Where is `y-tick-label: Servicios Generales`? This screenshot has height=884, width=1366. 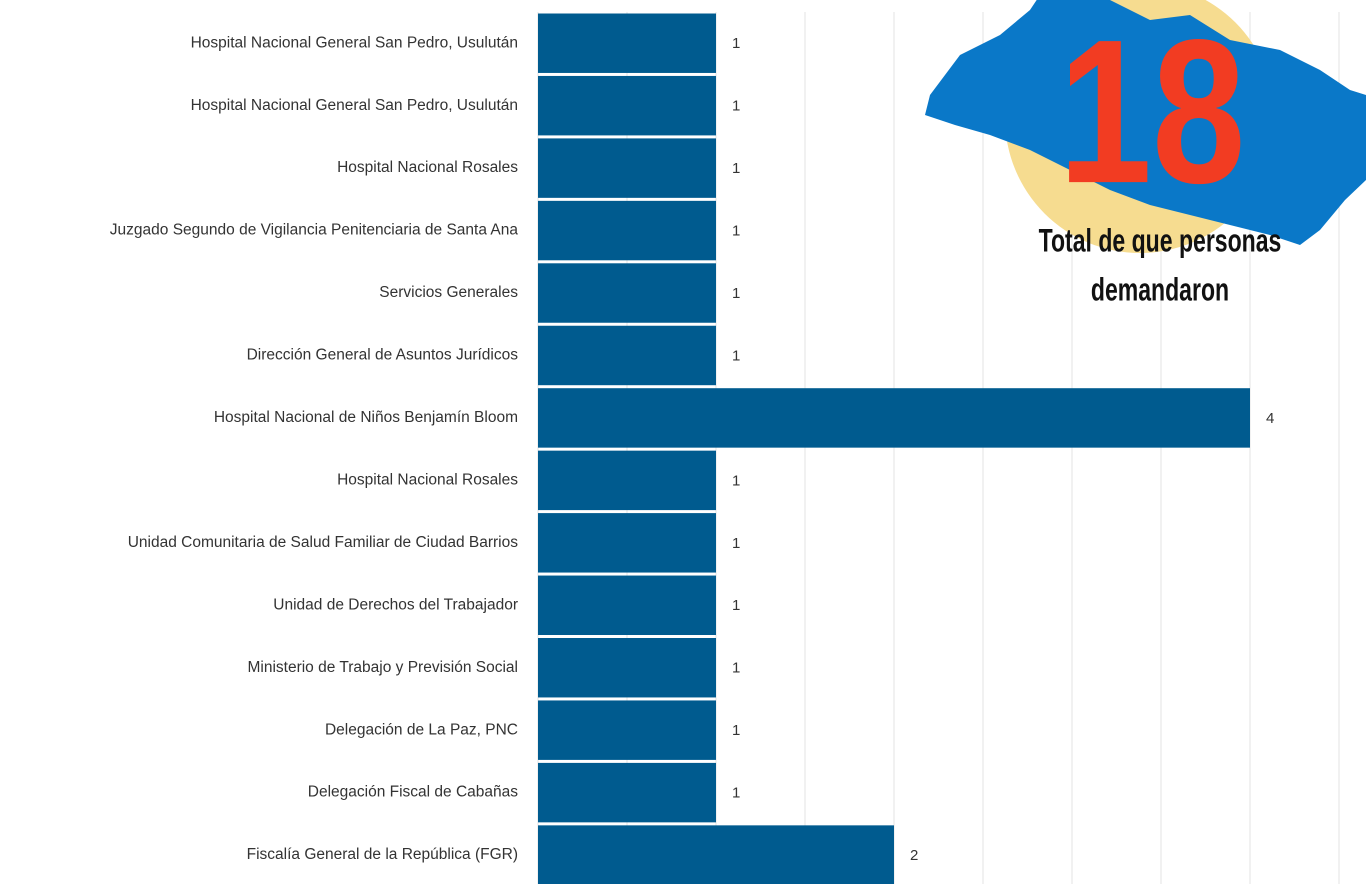
y-tick-label: Servicios Generales is located at coordinates (448, 292).